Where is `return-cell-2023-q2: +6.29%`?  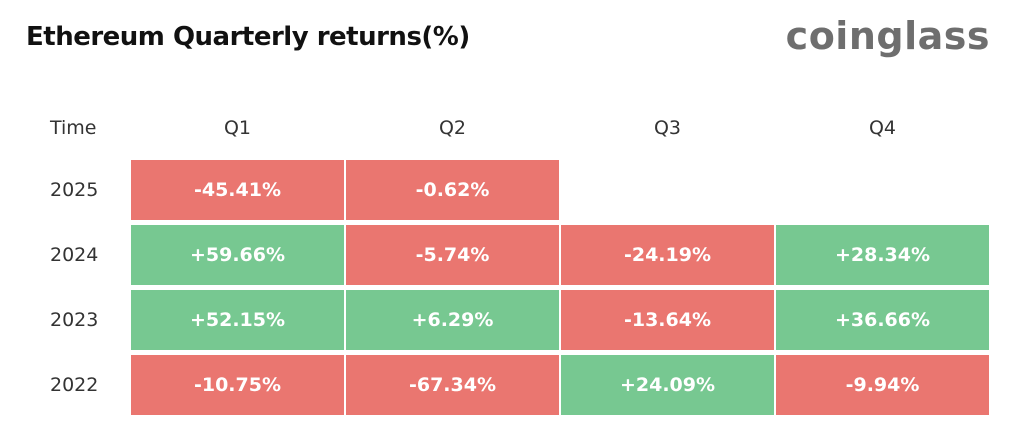
return-cell-2023-q2: +6.29% is located at coordinates (452, 320).